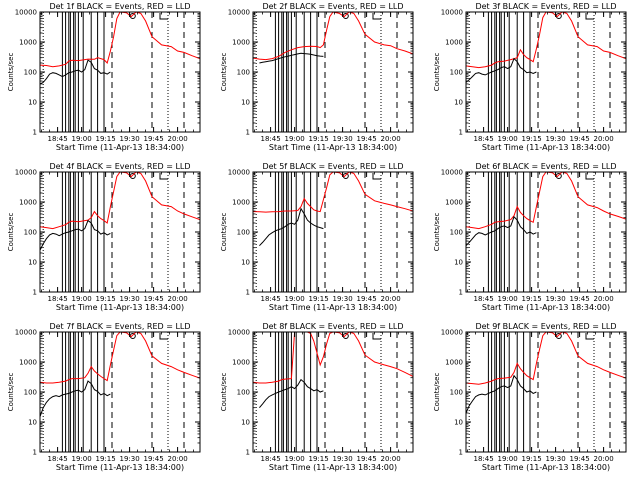 The height and width of the screenshot is (480, 640). Describe the element at coordinates (545, 326) in the screenshot. I see `panel-title: Det 9f BLACK = Events, RED = LLD` at that location.